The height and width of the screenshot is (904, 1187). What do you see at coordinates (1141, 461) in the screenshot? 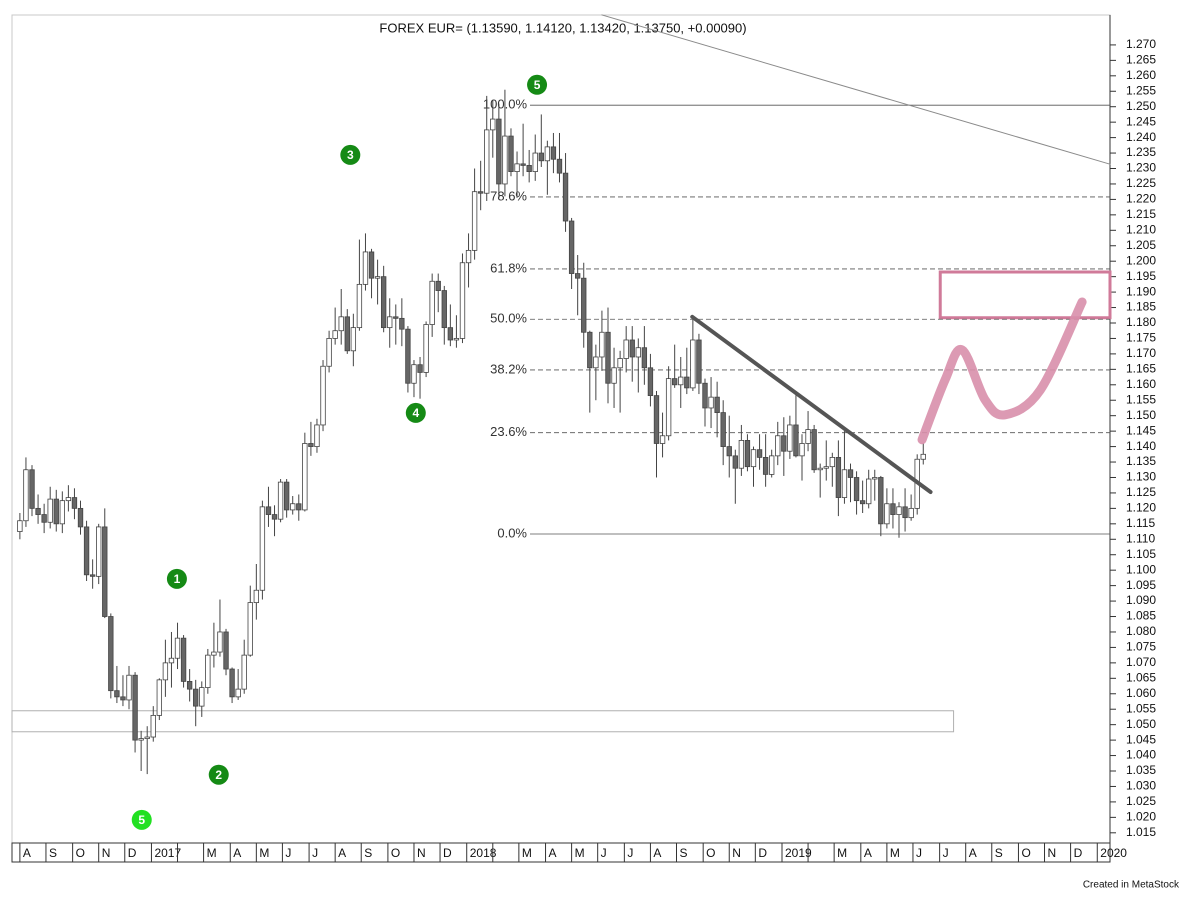
I see `y-tick-label: 1.135` at bounding box center [1141, 461].